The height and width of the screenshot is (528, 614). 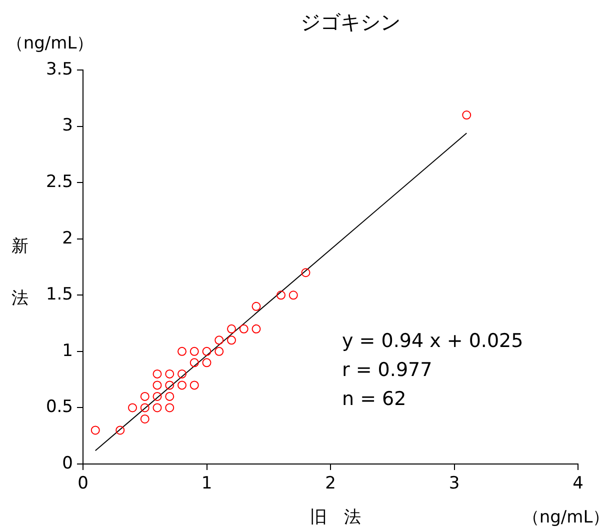 I want to click on annotation: r = 0.977, so click(x=387, y=369).